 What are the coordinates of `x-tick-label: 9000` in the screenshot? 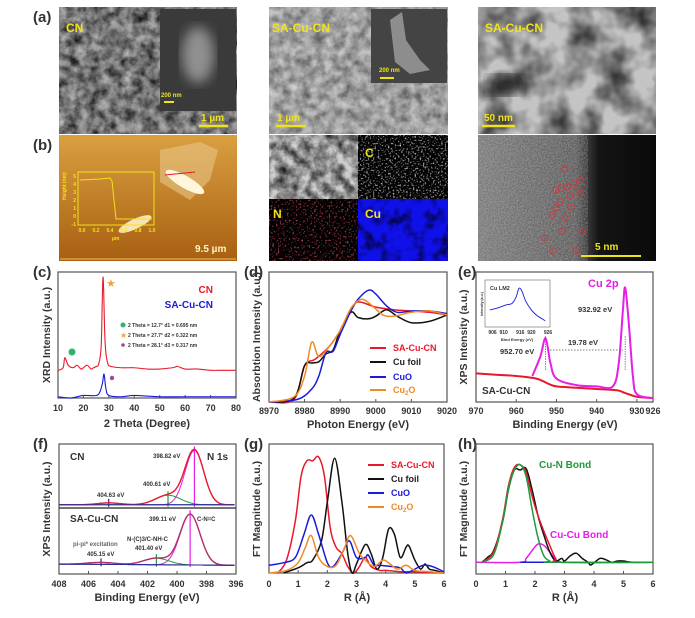 It's located at (376, 411).